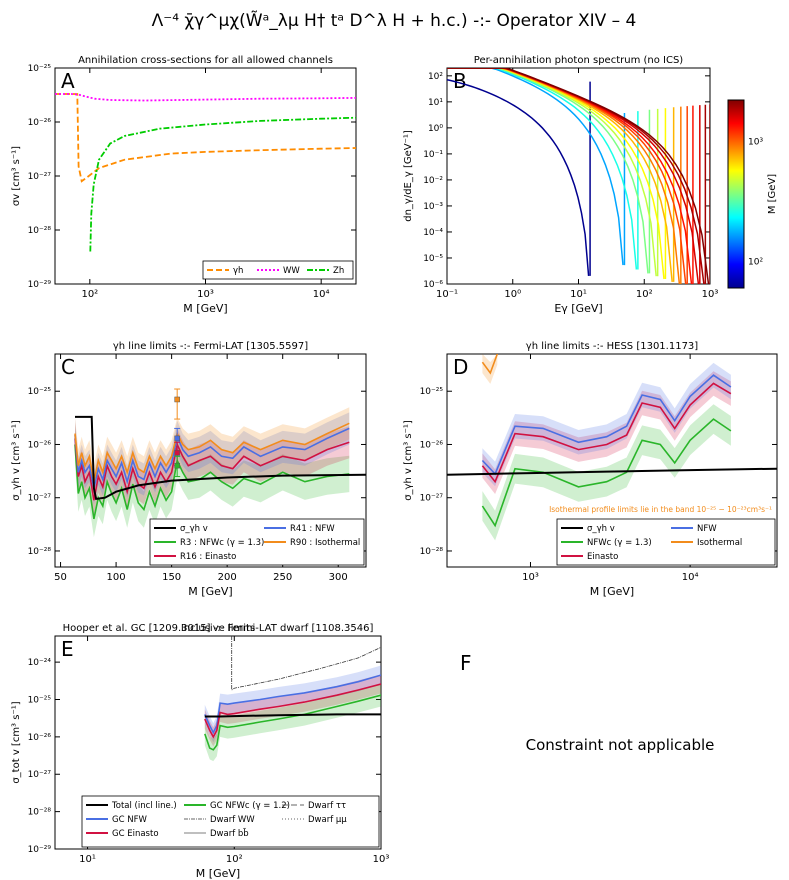  What do you see at coordinates (435, 129) in the screenshot?
I see `y-tick-label: 10⁰` at bounding box center [435, 129].